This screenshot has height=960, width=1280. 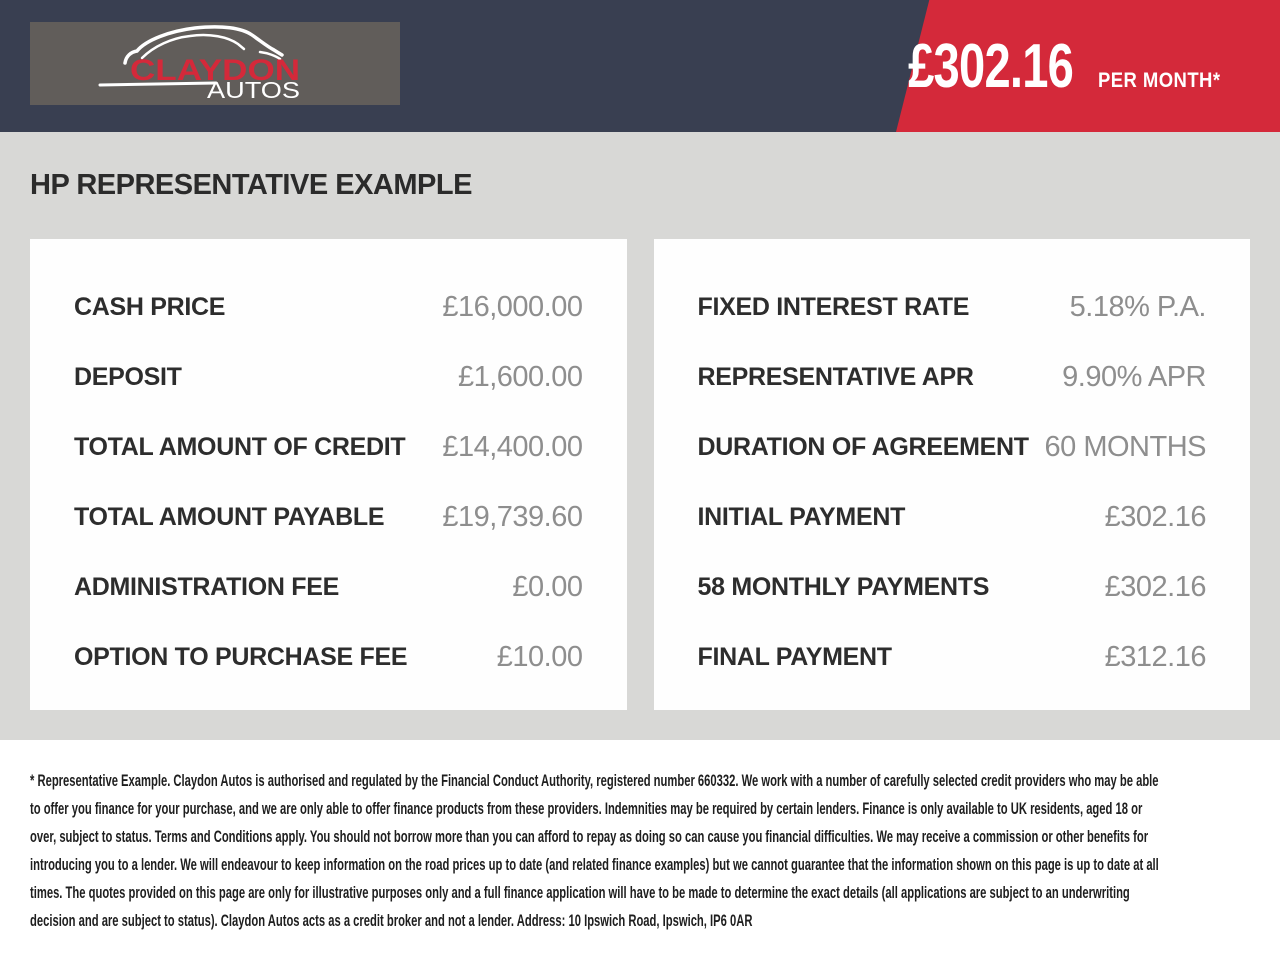 What do you see at coordinates (801, 516) in the screenshot?
I see `row-label: INITIAL PAYMENT` at bounding box center [801, 516].